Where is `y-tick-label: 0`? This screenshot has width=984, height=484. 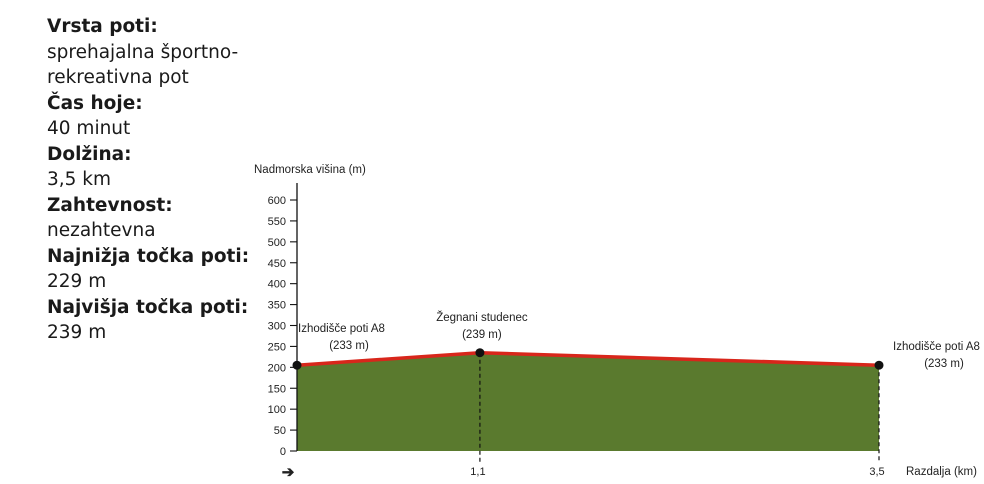
y-tick-label: 0 is located at coordinates (283, 452).